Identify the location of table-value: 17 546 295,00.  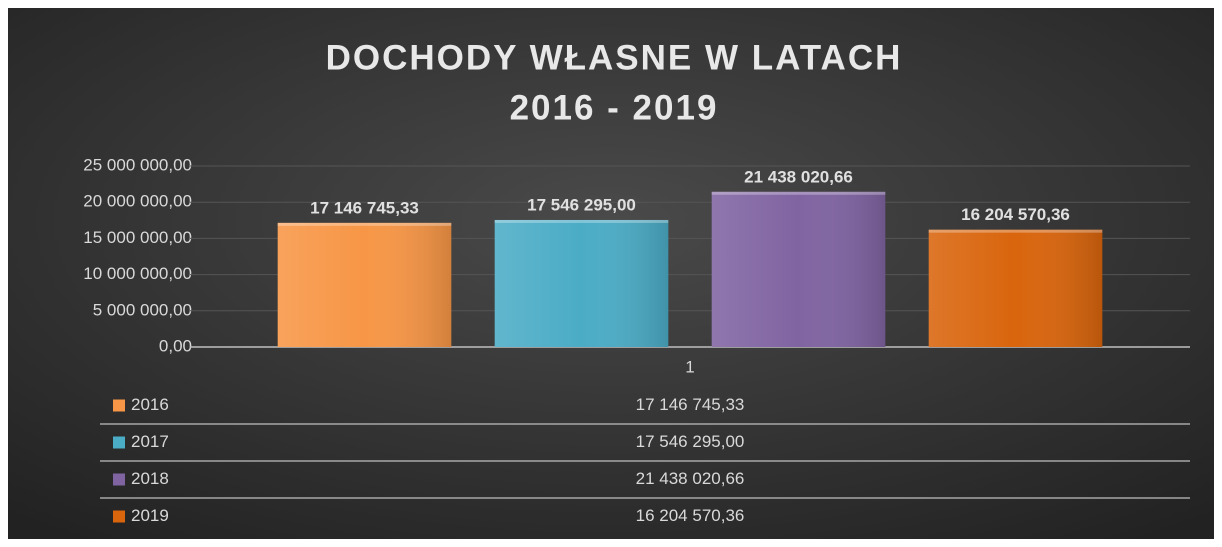
(690, 441).